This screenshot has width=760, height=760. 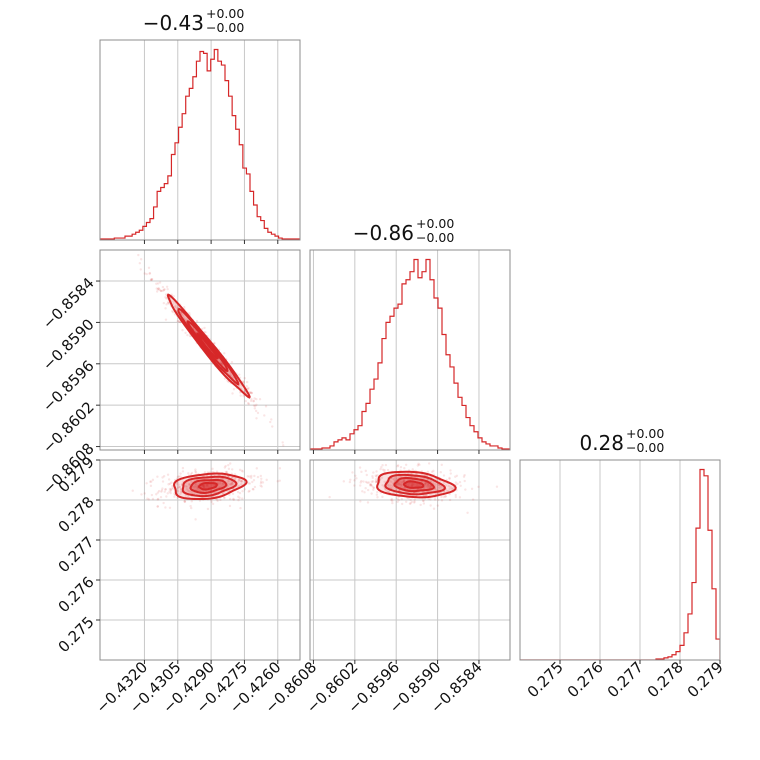 What do you see at coordinates (645, 433) in the screenshot?
I see `title-plus: +0.00` at bounding box center [645, 433].